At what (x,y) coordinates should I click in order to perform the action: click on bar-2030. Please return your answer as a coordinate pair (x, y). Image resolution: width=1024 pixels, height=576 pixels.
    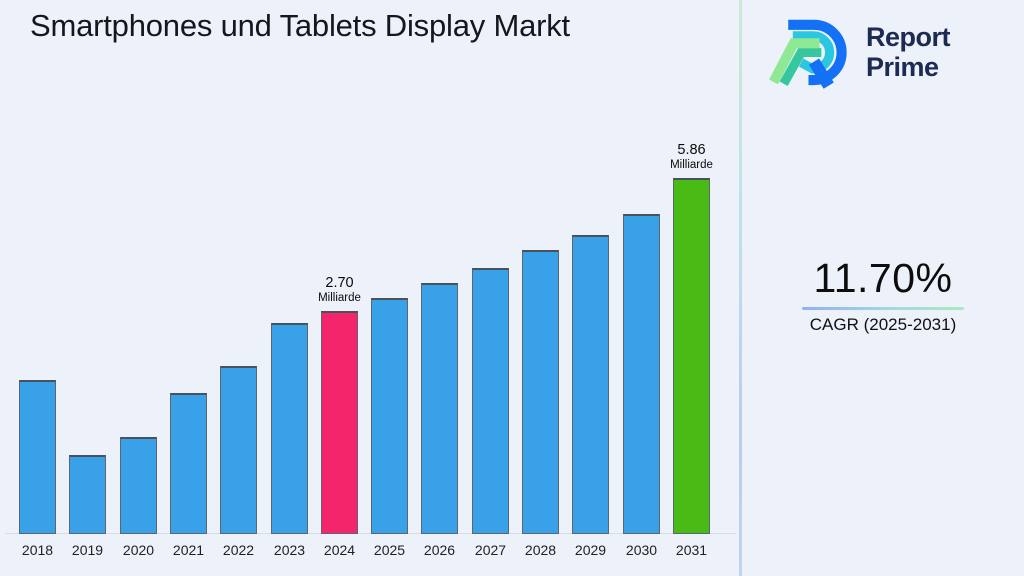
    Looking at the image, I should click on (641, 374).